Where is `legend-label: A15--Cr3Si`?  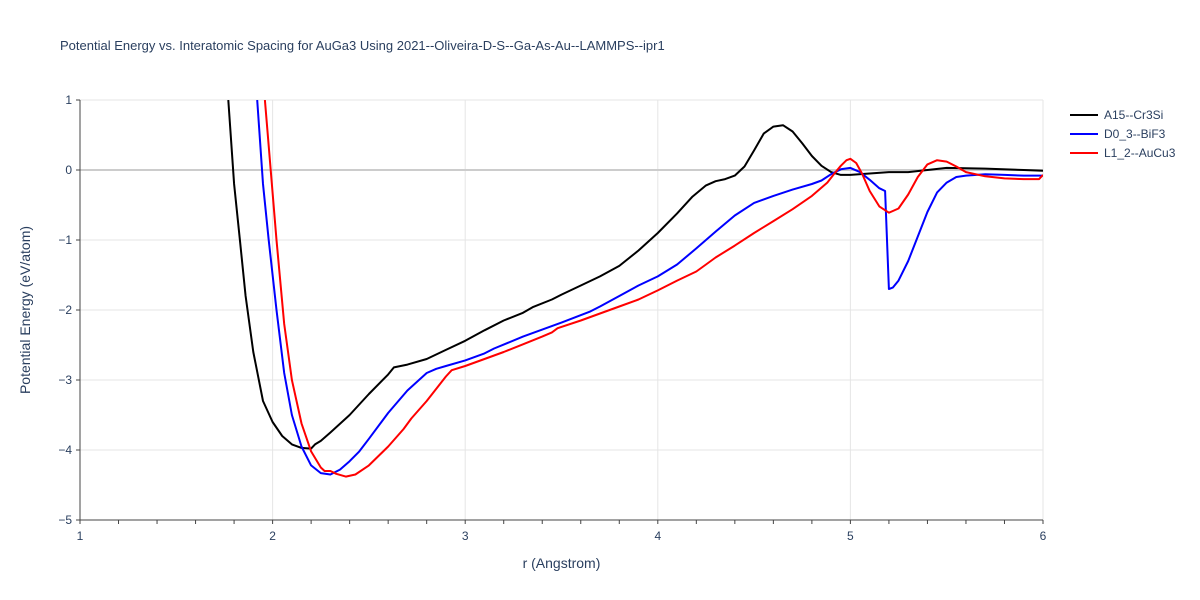 legend-label: A15--Cr3Si is located at coordinates (1133, 115).